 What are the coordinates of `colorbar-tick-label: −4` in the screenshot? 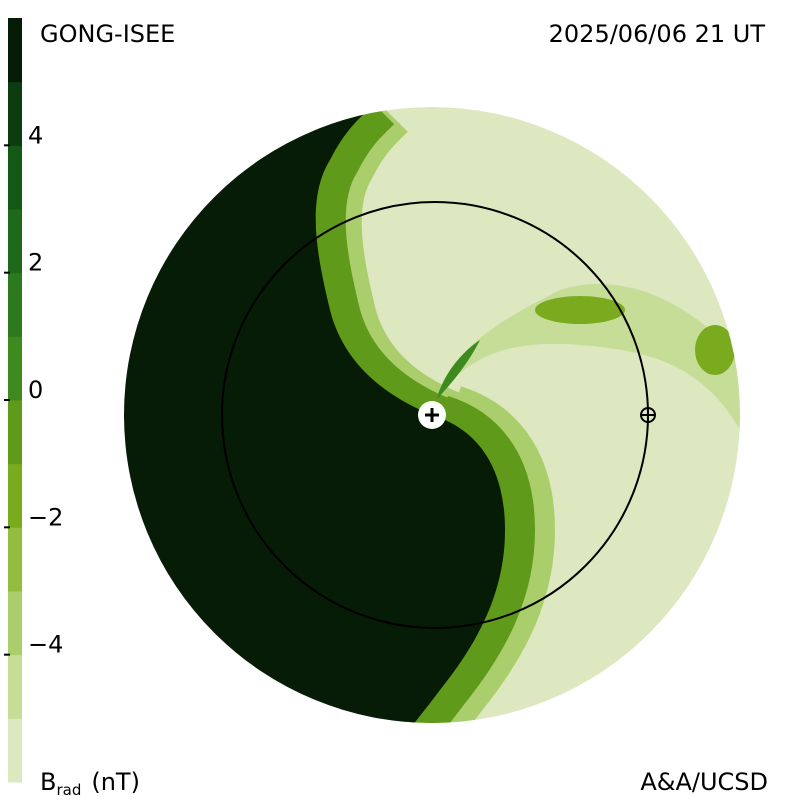 It's located at (45, 645).